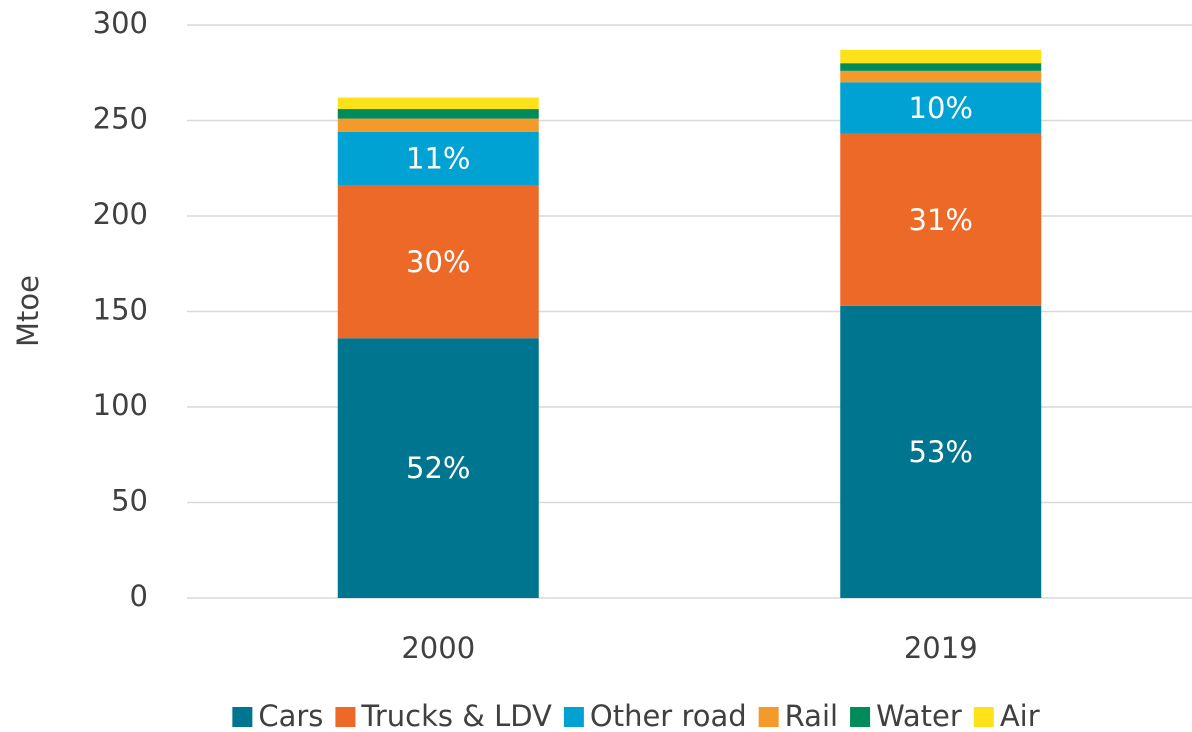 The image size is (1192, 732). I want to click on data-label: 11%, so click(438, 159).